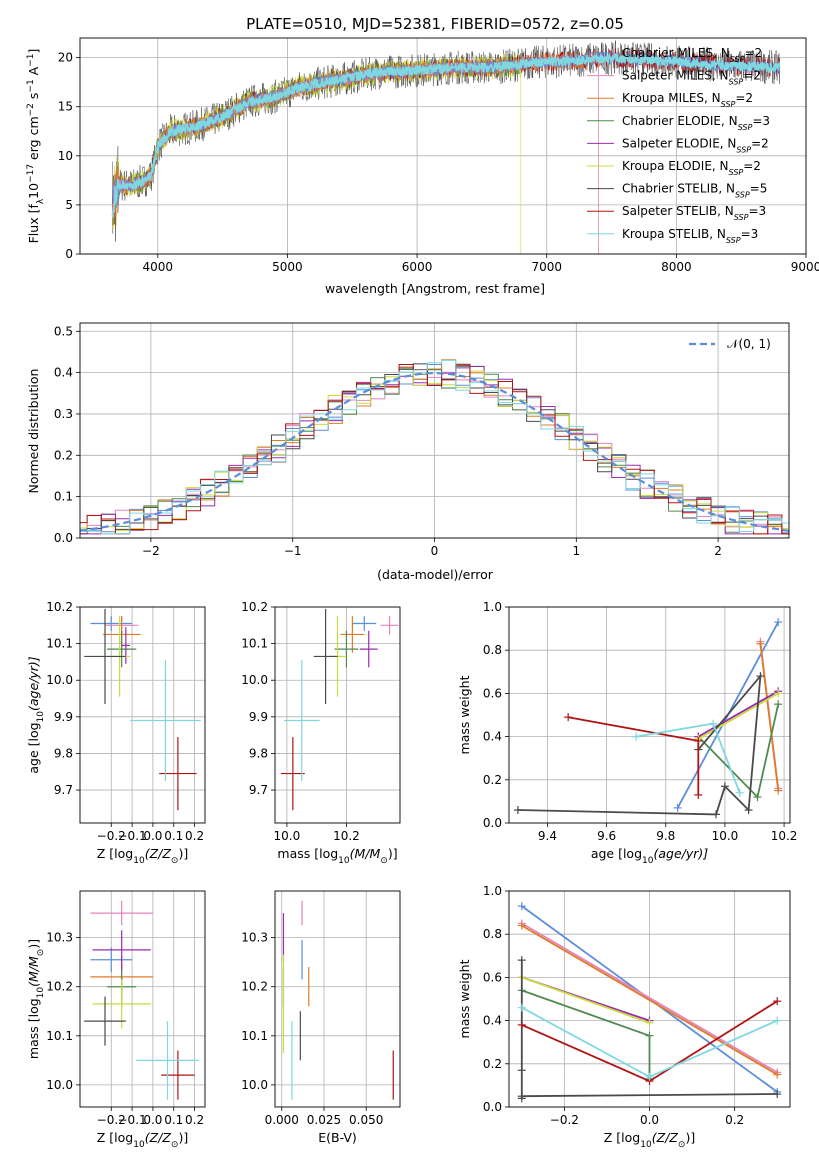  I want to click on y-tick-label: 15, so click(65, 107).